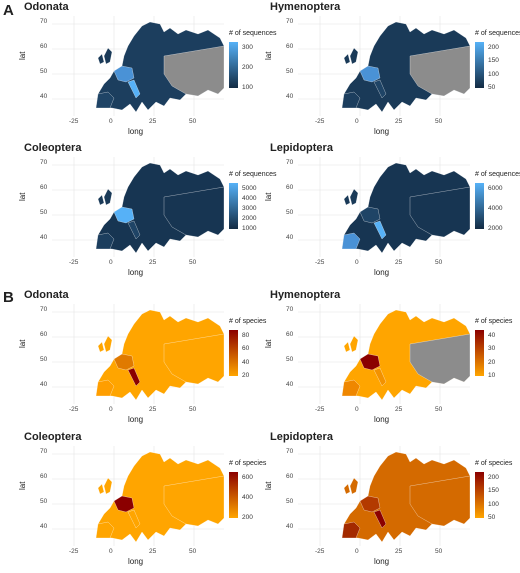 The width and height of the screenshot is (520, 573). Describe the element at coordinates (384, 207) in the screenshot. I see `europe-map` at that location.